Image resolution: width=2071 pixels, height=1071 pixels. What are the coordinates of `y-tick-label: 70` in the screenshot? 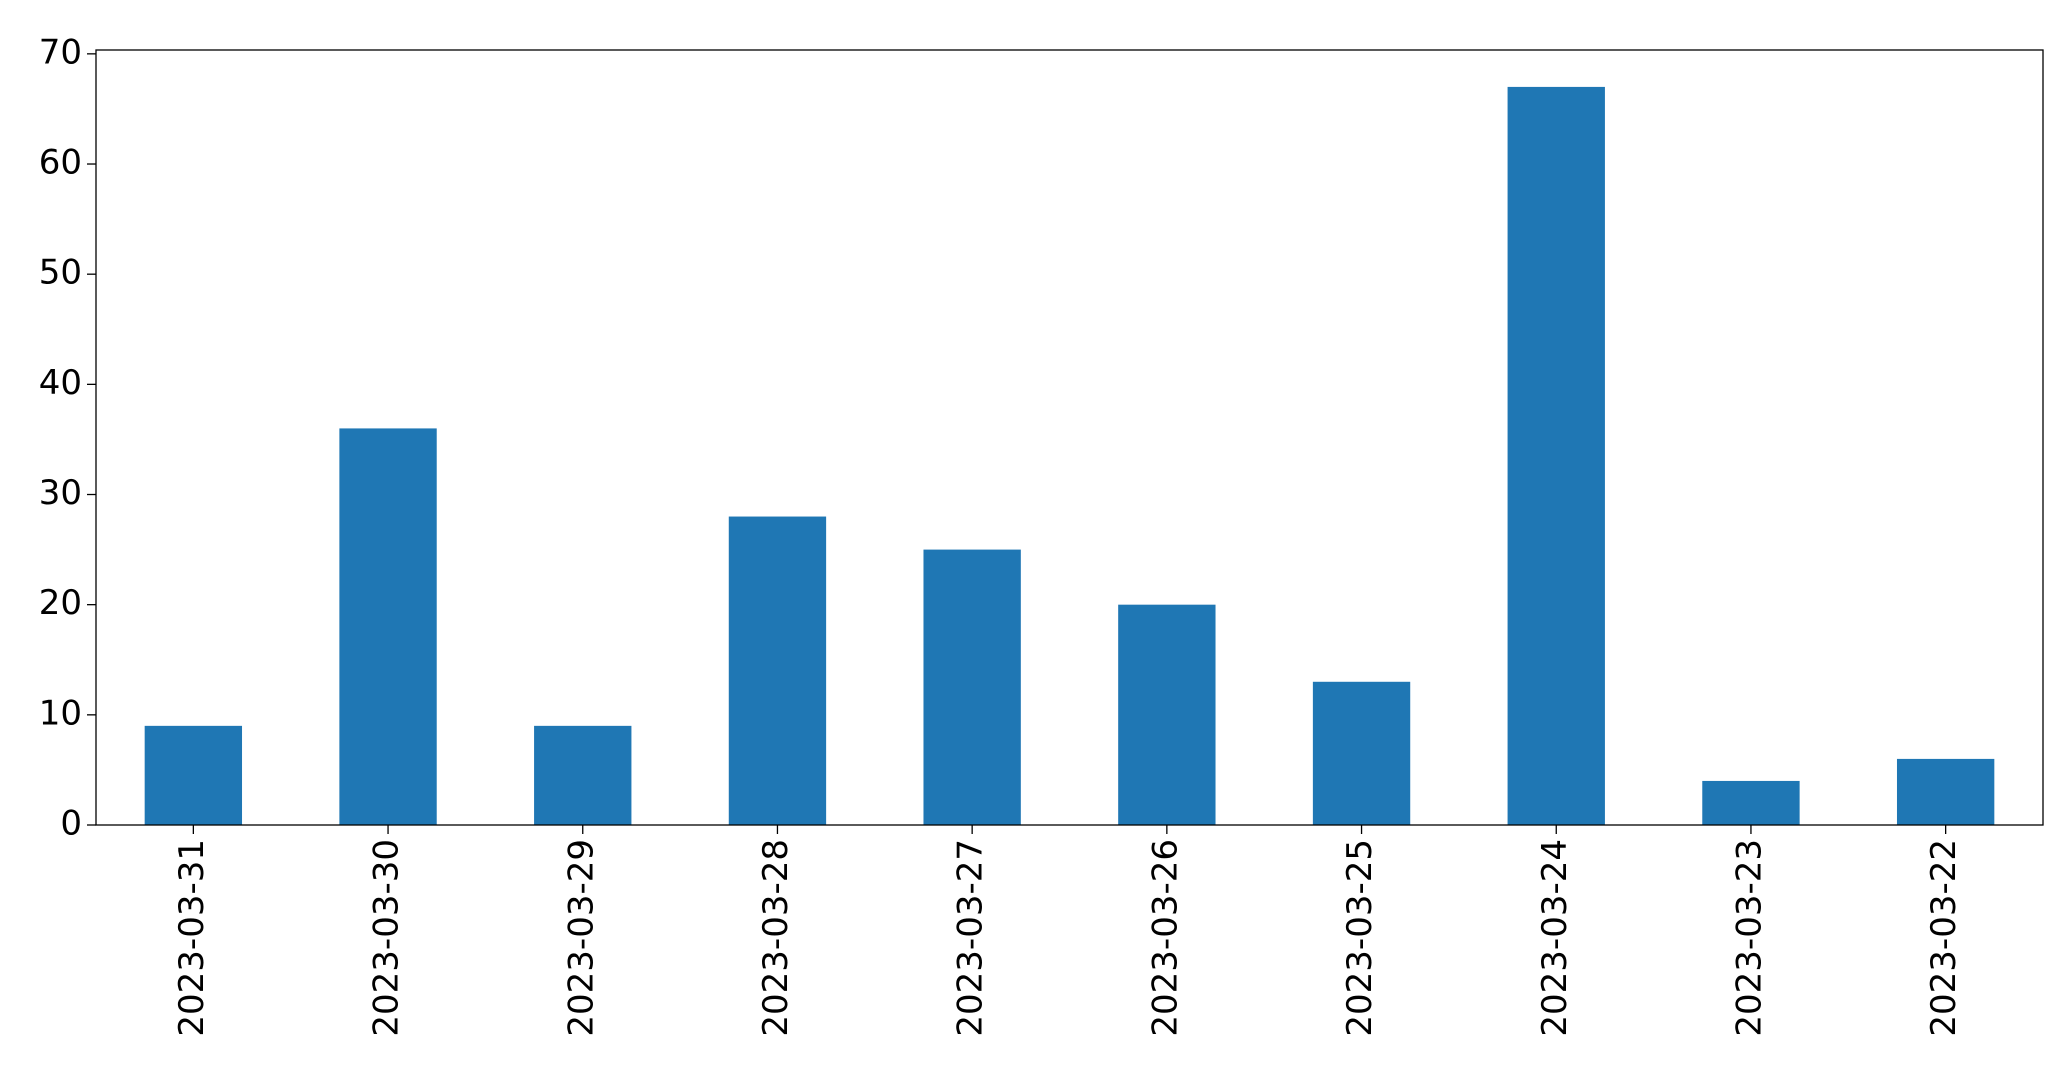 It's located at (60, 52).